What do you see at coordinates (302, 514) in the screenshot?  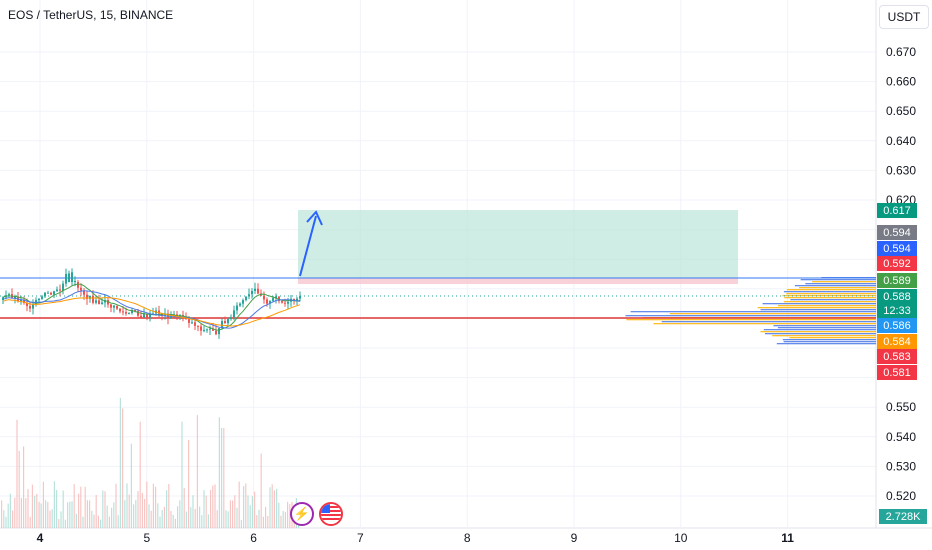 I see `lightning-icon: ⚡` at bounding box center [302, 514].